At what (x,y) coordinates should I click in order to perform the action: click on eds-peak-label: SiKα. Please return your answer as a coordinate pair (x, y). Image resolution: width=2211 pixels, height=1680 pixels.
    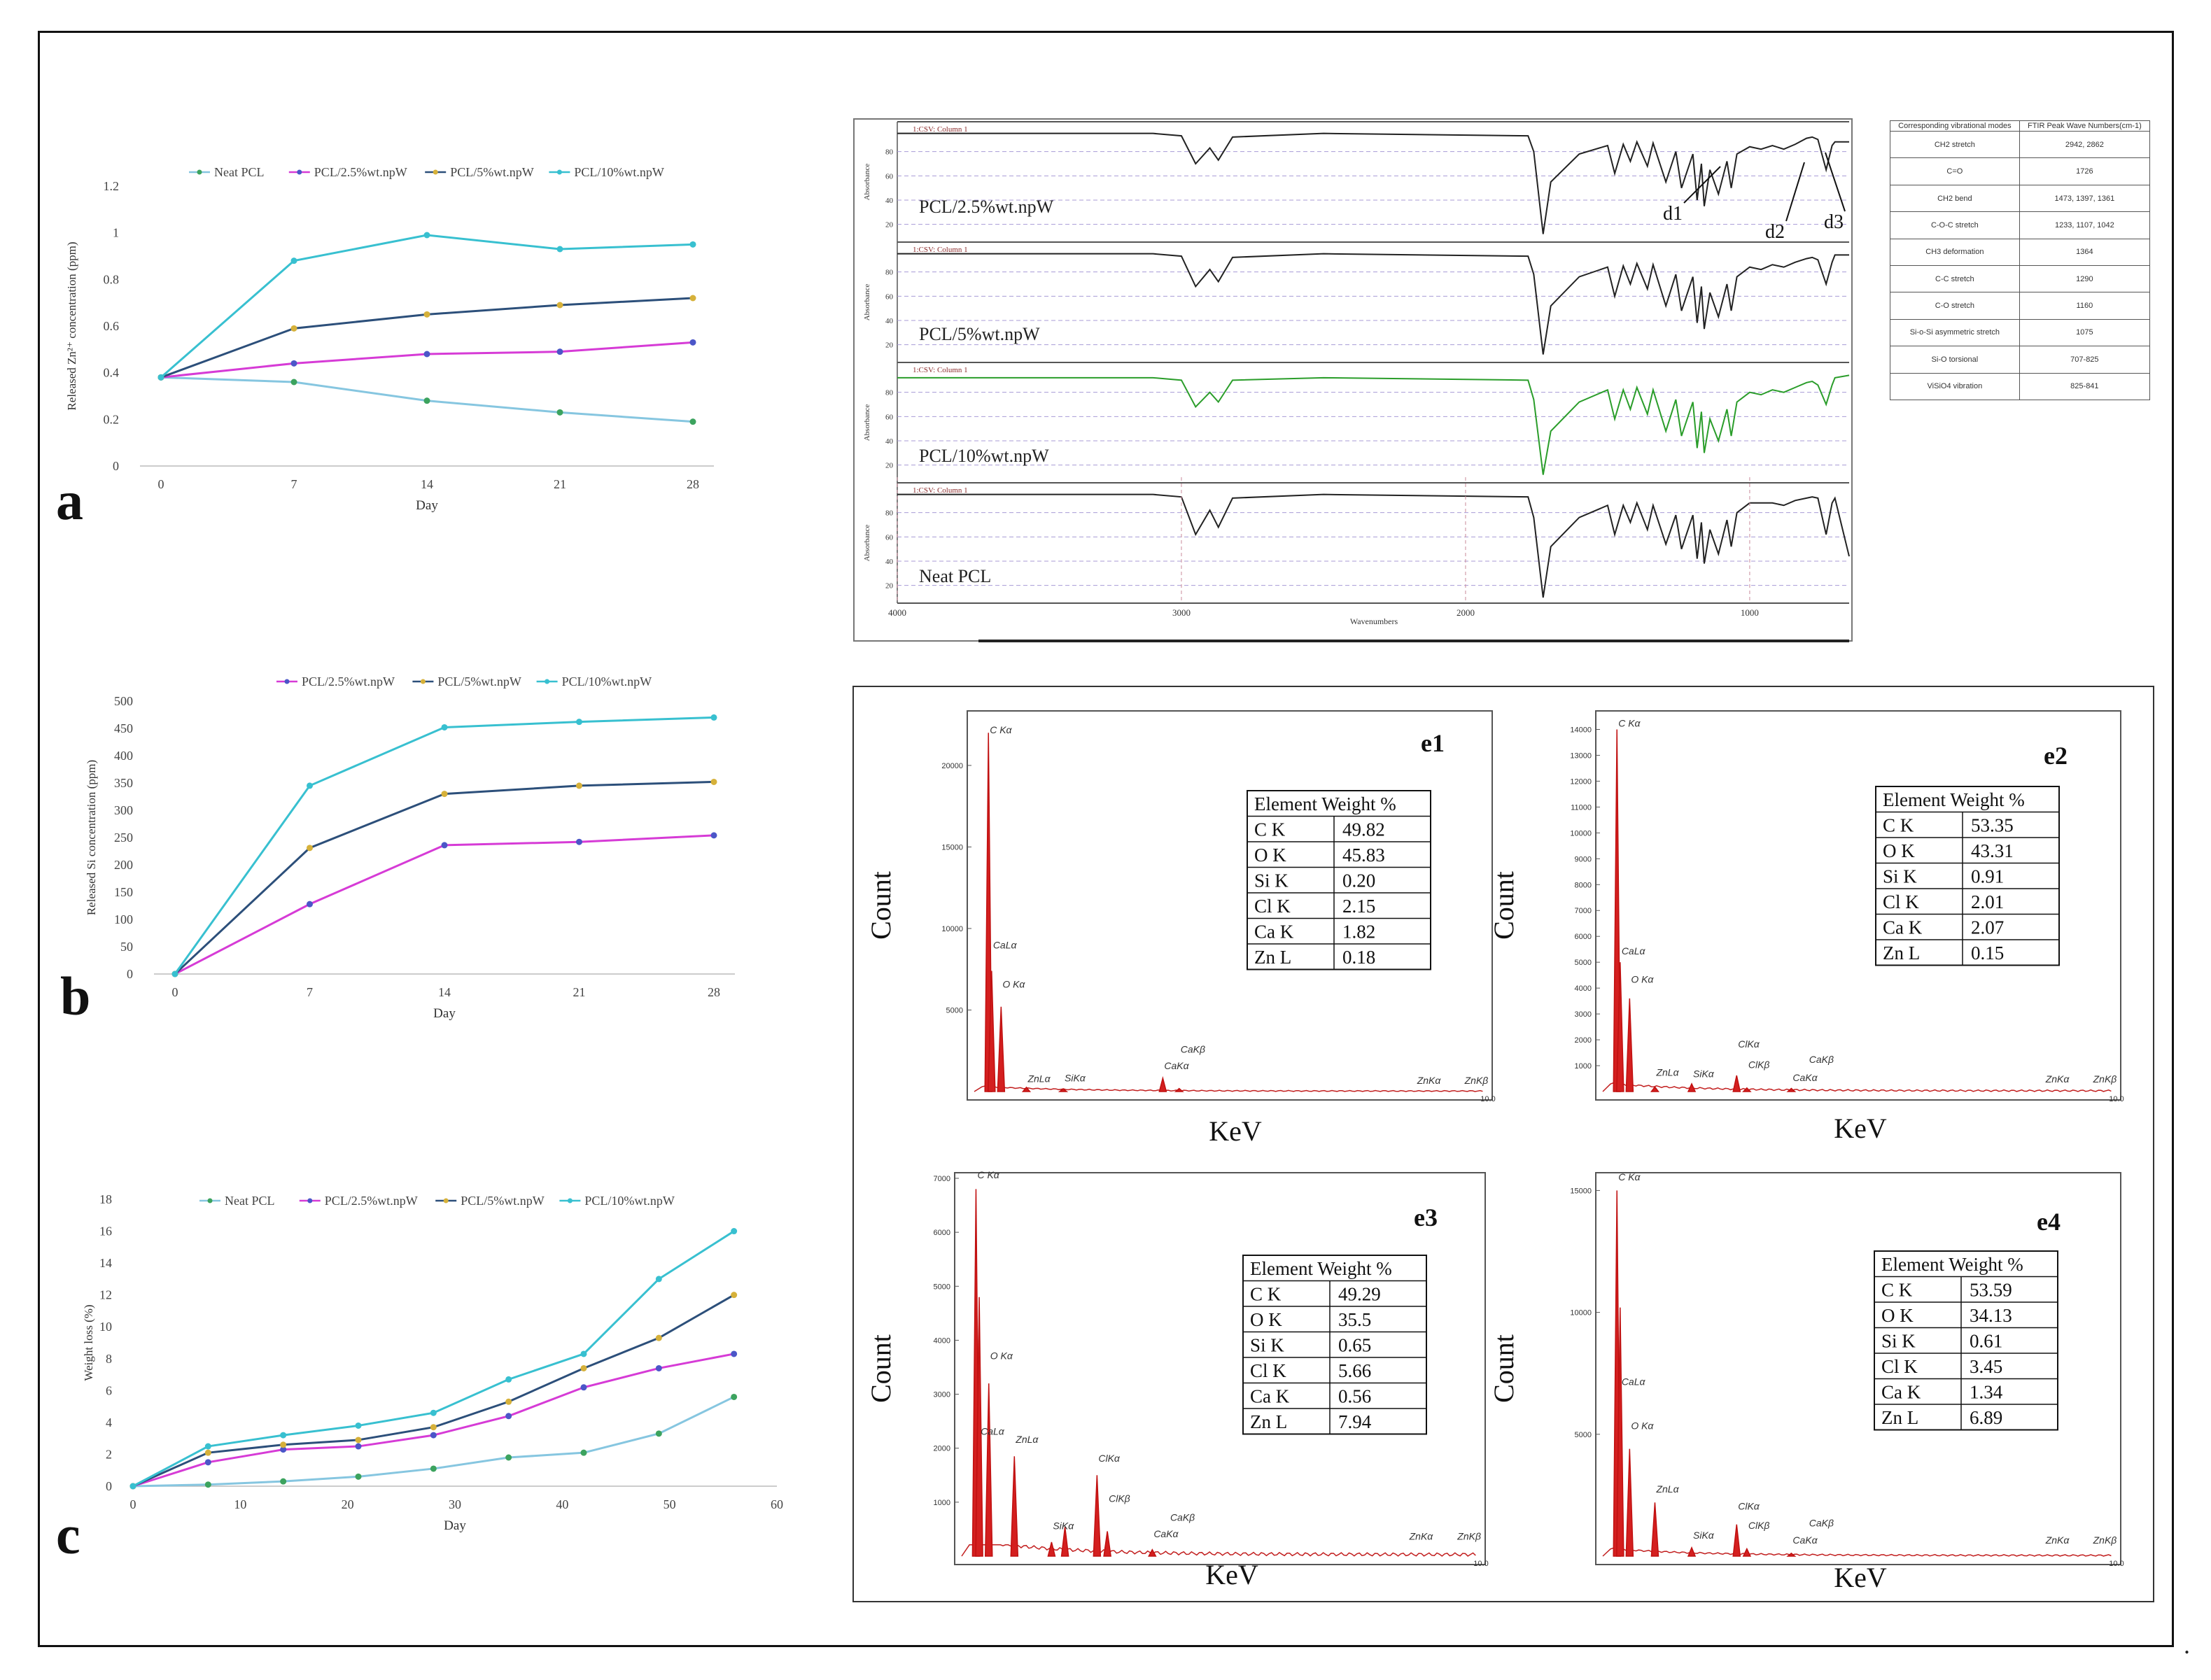
    Looking at the image, I should click on (1704, 1535).